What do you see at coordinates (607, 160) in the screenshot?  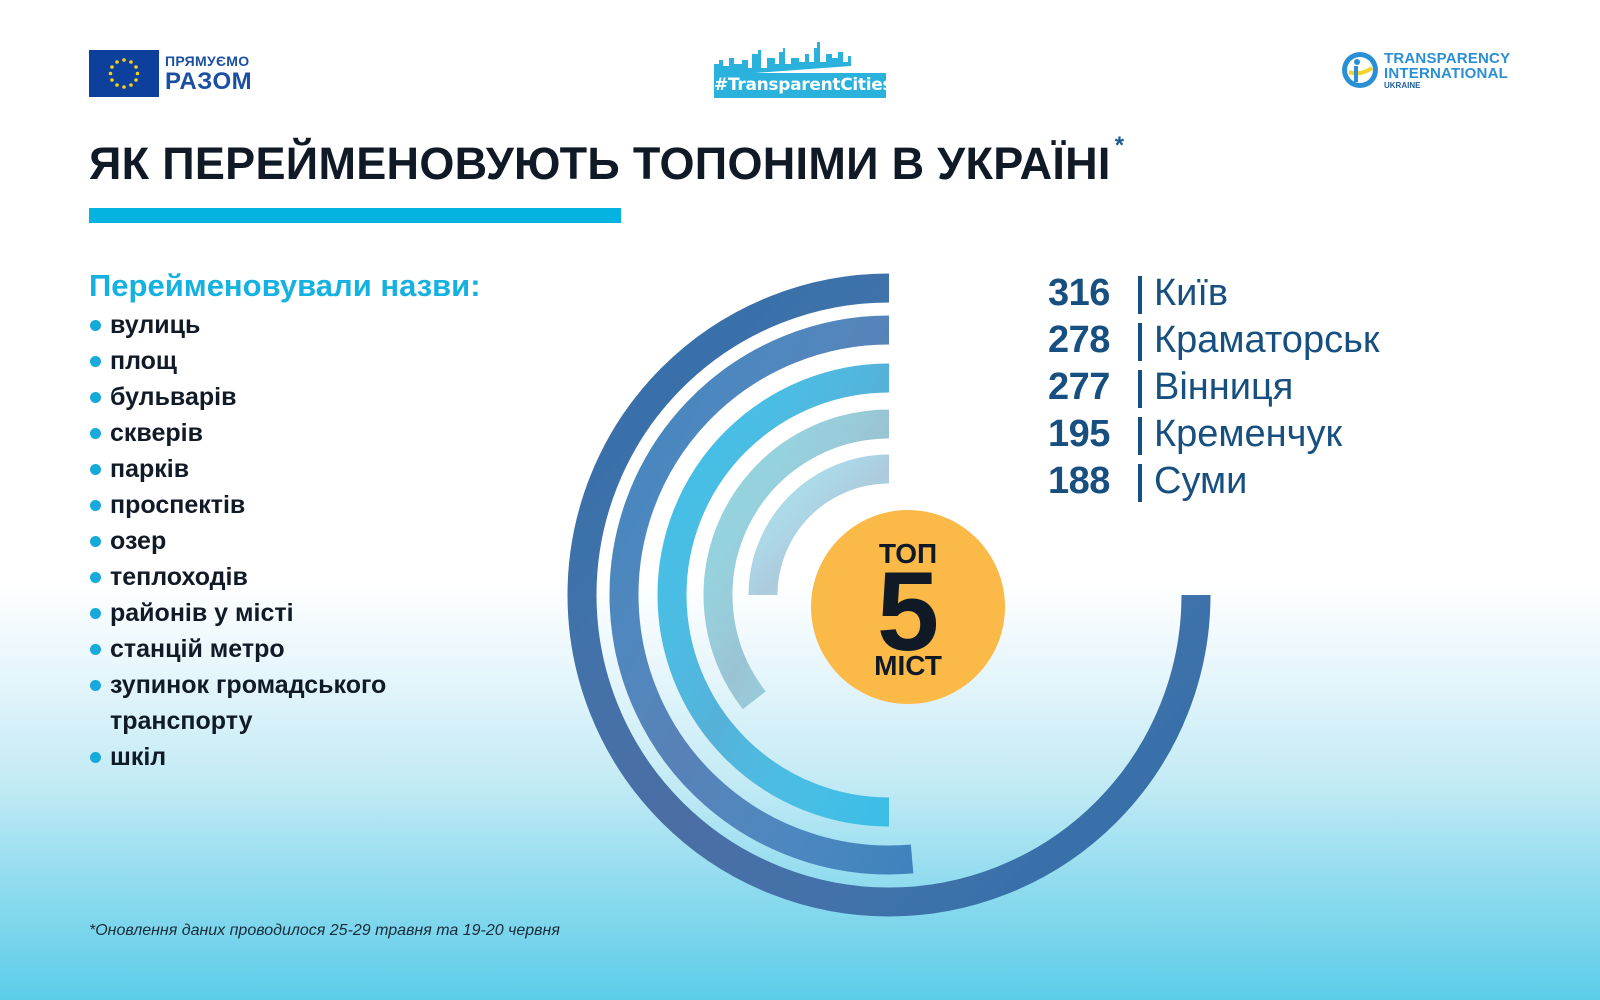 I see `page-title: ЯК ПЕРЕЙМЕНОВУЮТЬ ТОПОНІМИ В УКРАЇНІ *` at bounding box center [607, 160].